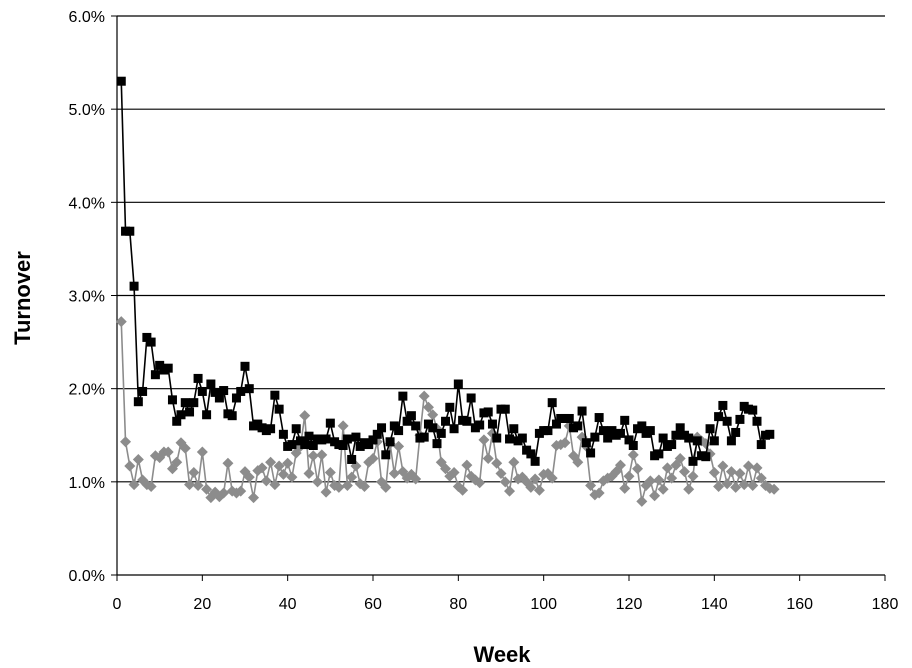  Describe the element at coordinates (202, 604) in the screenshot. I see `x-tick-label: 20` at that location.